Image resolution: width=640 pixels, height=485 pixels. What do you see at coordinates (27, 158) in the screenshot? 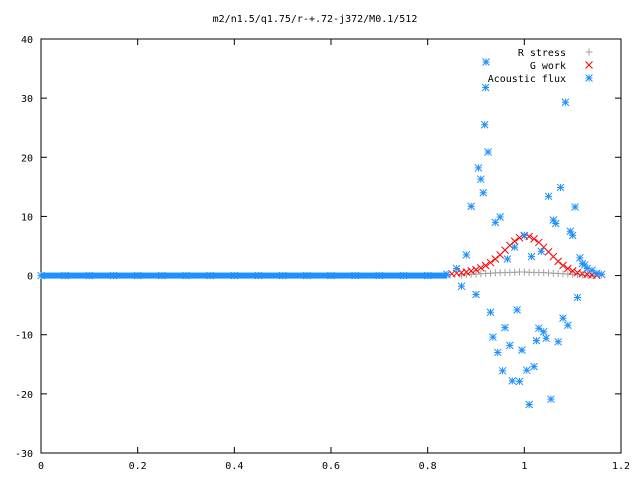
I see `y-tick-label: 20` at bounding box center [27, 158].